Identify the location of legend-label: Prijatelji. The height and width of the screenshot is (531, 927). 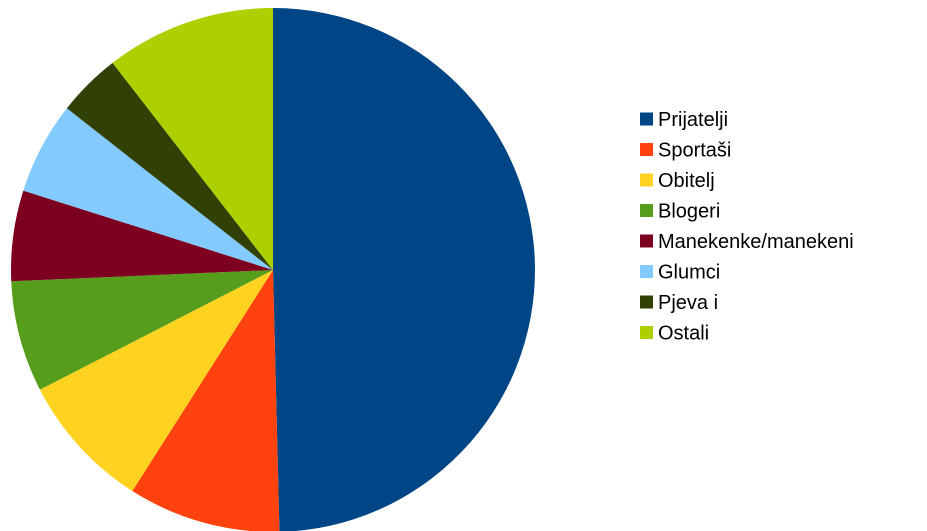
(693, 120).